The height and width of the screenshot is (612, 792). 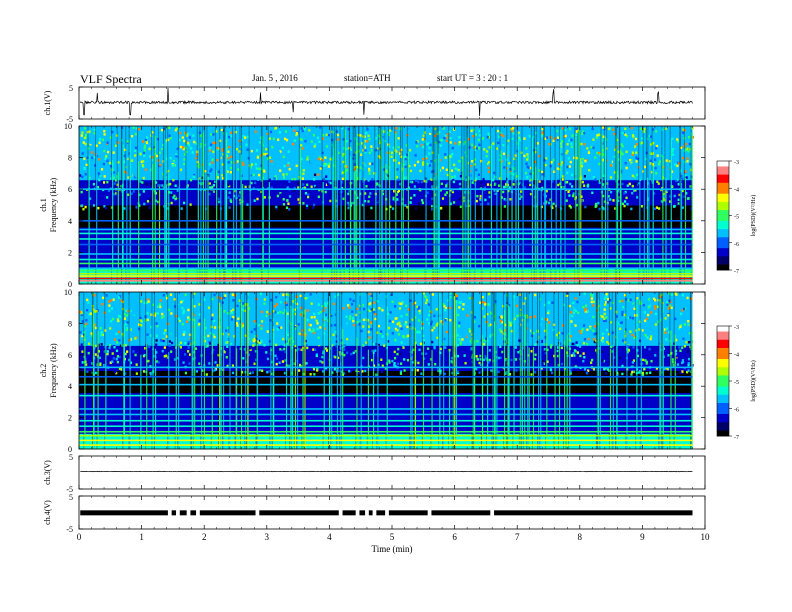 What do you see at coordinates (392, 472) in the screenshot?
I see `panel-frame` at bounding box center [392, 472].